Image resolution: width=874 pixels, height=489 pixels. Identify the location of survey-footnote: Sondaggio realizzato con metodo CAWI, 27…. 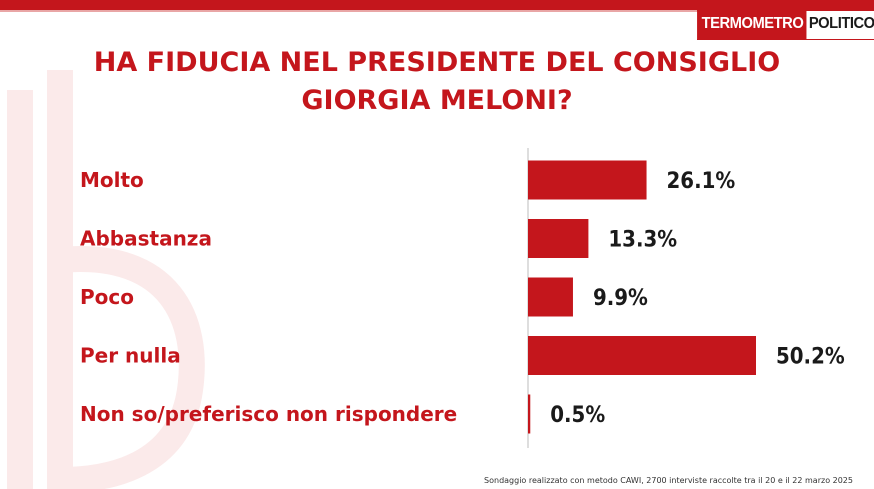
(668, 480).